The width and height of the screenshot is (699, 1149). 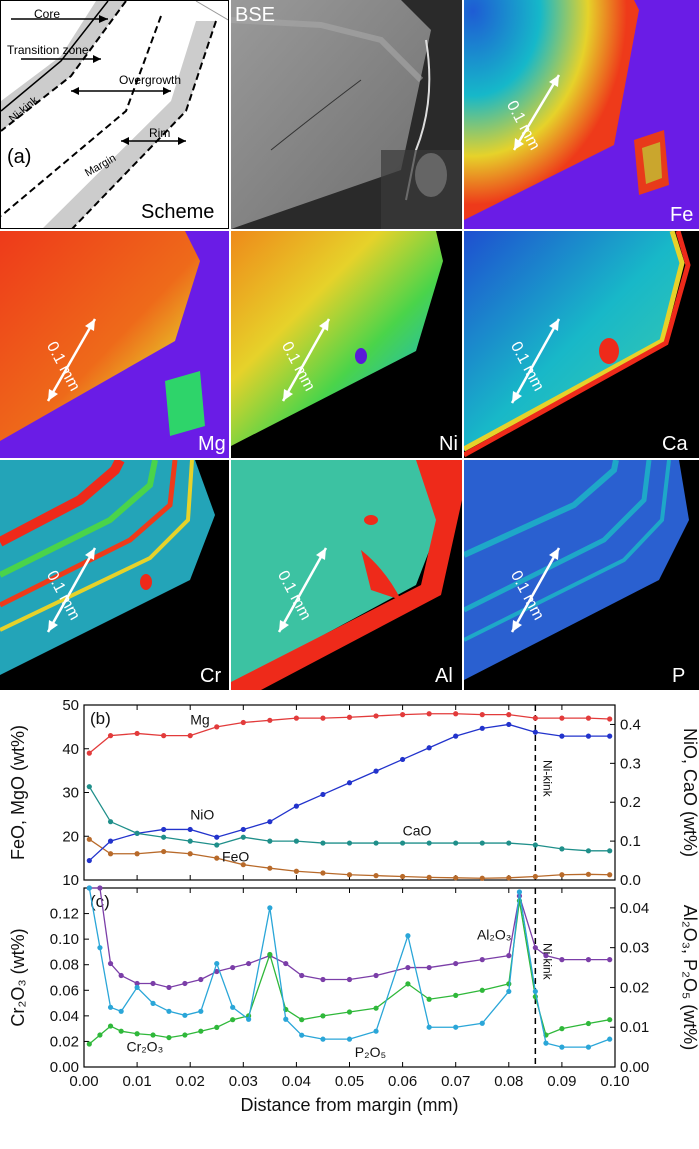 I want to click on scheme-title: Scheme, so click(x=178, y=212).